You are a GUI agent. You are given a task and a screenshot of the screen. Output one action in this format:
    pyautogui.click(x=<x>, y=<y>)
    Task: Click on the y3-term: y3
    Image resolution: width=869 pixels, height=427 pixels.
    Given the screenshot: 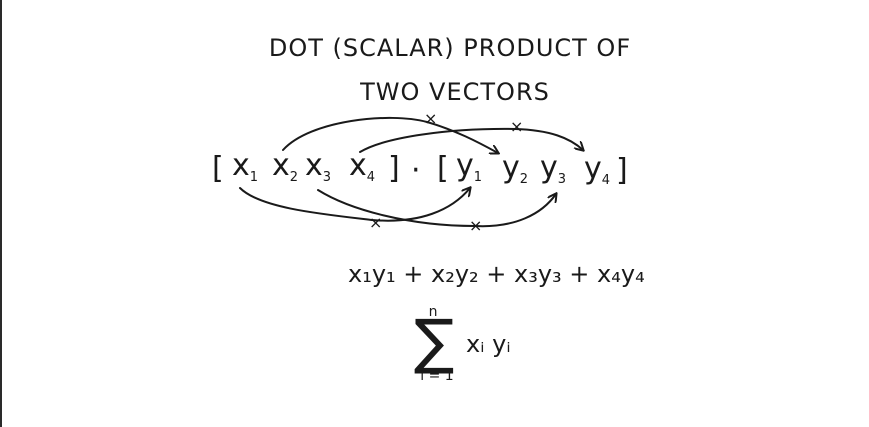 What is the action you would take?
    pyautogui.click(x=553, y=168)
    